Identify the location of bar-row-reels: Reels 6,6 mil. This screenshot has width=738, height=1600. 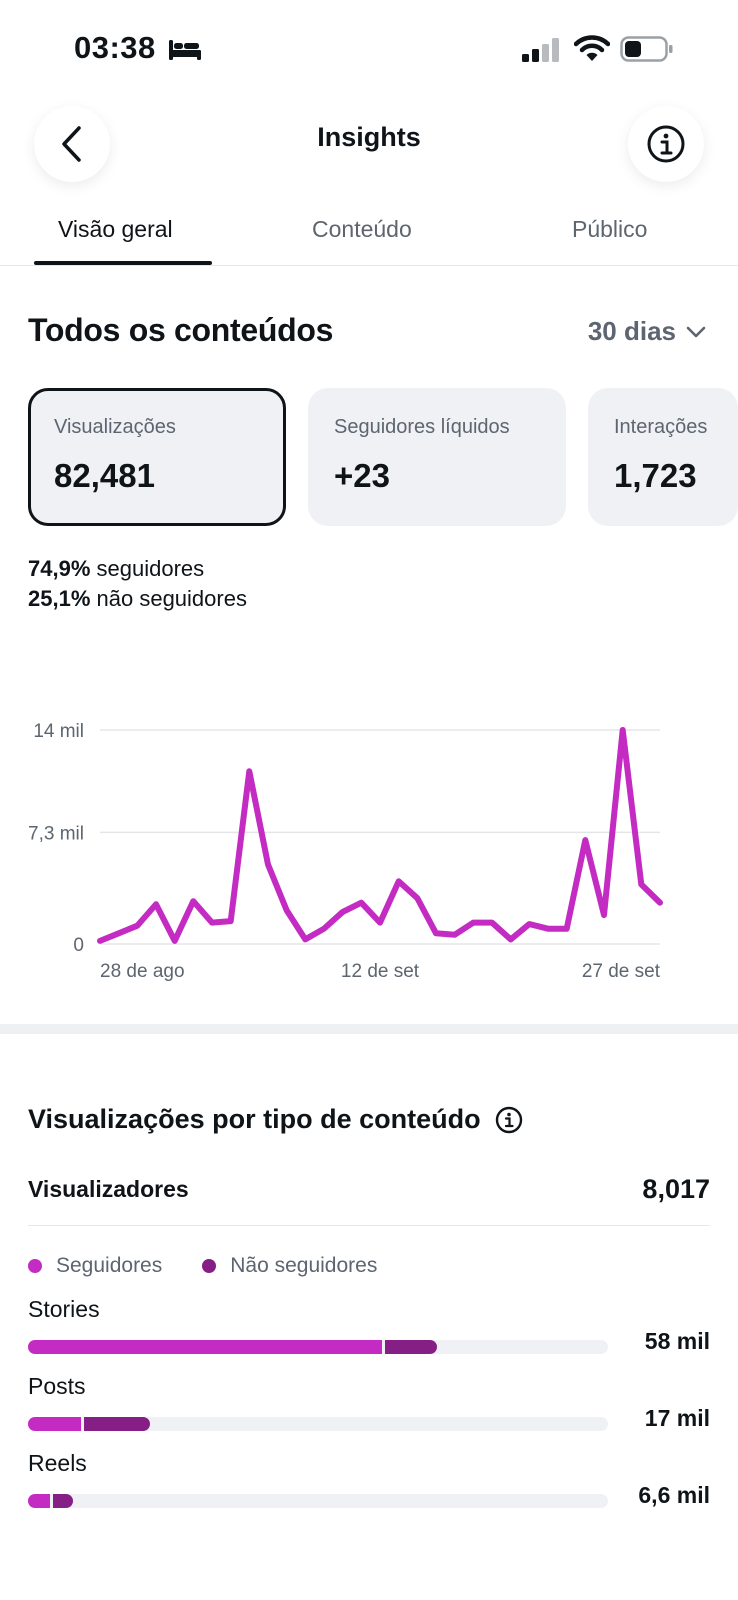
(369, 1485).